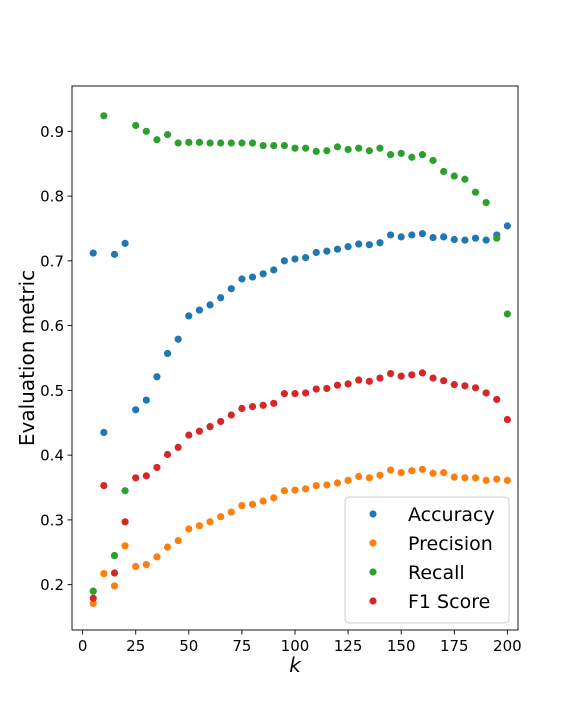 The height and width of the screenshot is (724, 576). I want to click on y-tick-label: 0.3, so click(52, 520).